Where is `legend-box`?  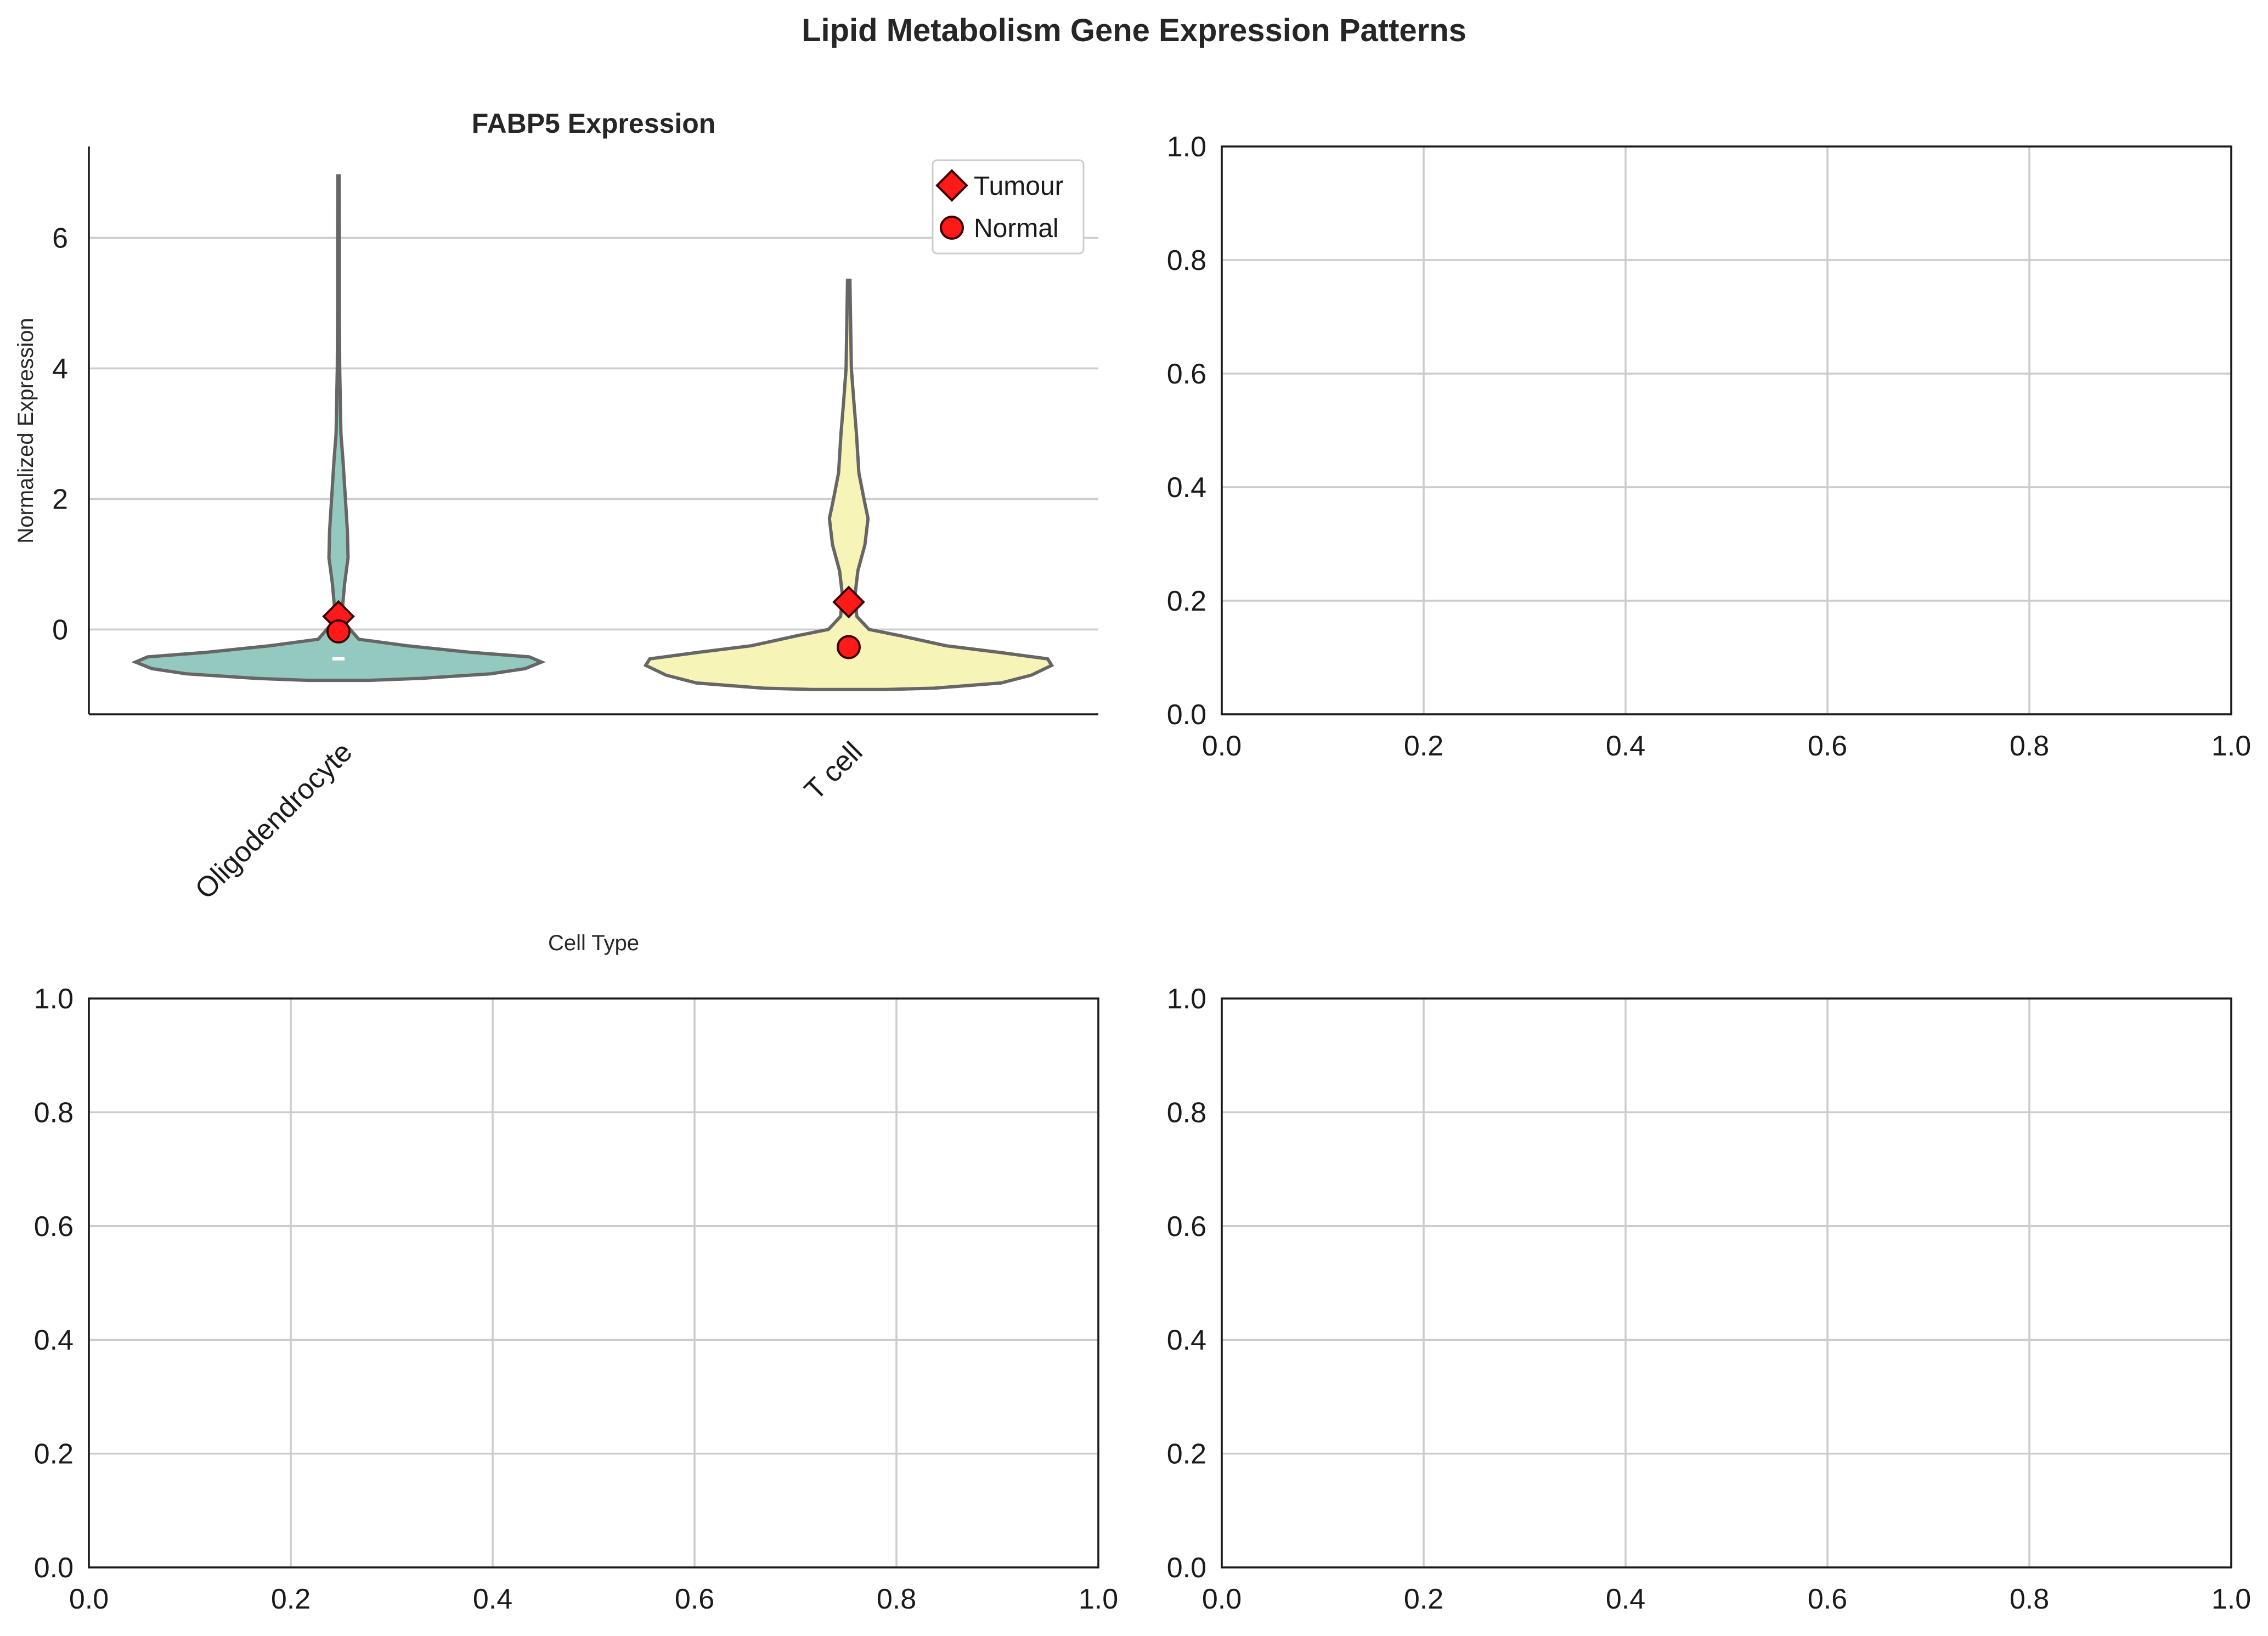 legend-box is located at coordinates (1008, 207).